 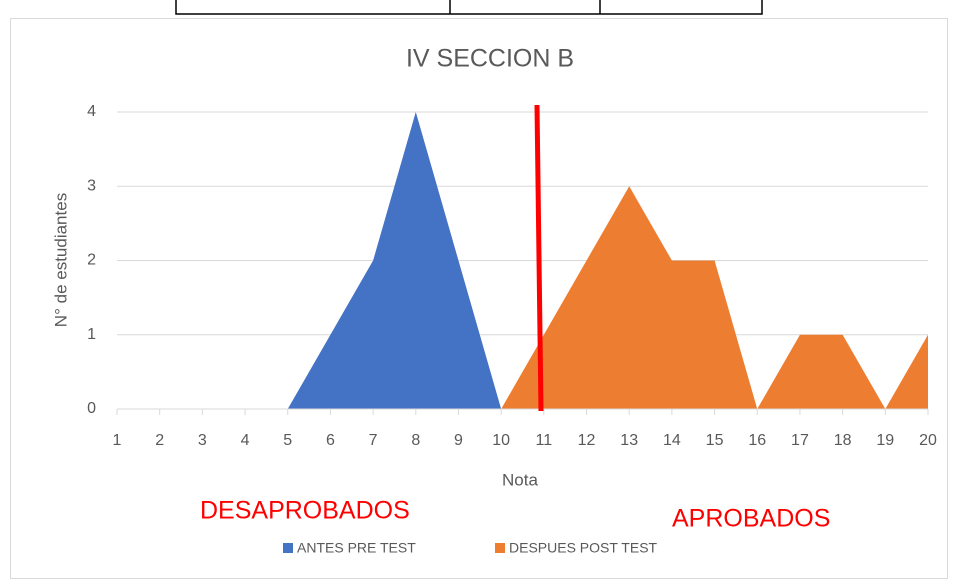 What do you see at coordinates (60, 260) in the screenshot?
I see `y-axis-label: N° de estudiantes` at bounding box center [60, 260].